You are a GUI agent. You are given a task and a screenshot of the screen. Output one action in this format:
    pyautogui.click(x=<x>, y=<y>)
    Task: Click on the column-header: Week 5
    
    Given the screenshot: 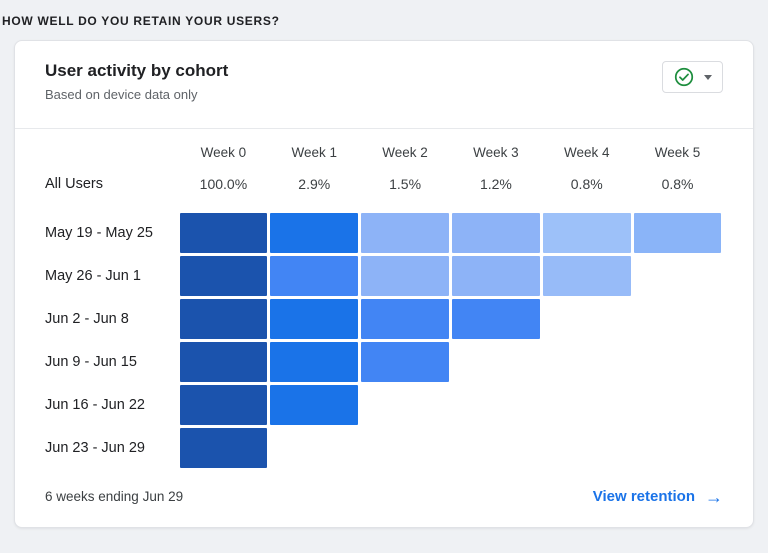 What is the action you would take?
    pyautogui.click(x=677, y=152)
    